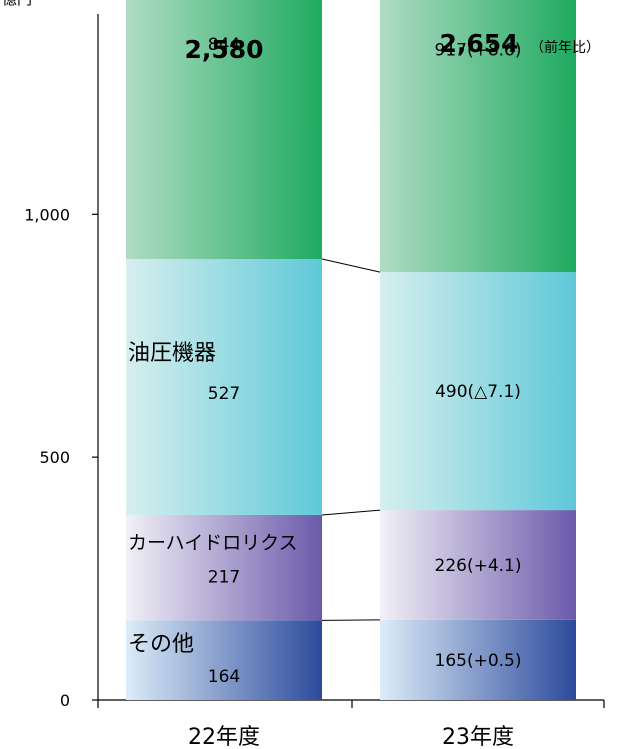 The image size is (619, 749). Describe the element at coordinates (172, 353) in the screenshot. I see `series-name-label: 油圧機器` at that location.